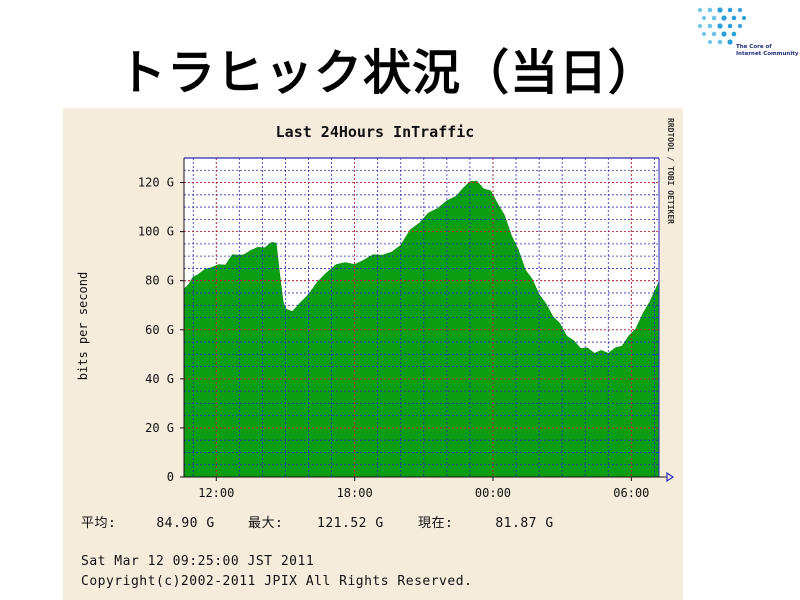 The image size is (800, 600). I want to click on stat-average-value: 84.90 G, so click(185, 523).